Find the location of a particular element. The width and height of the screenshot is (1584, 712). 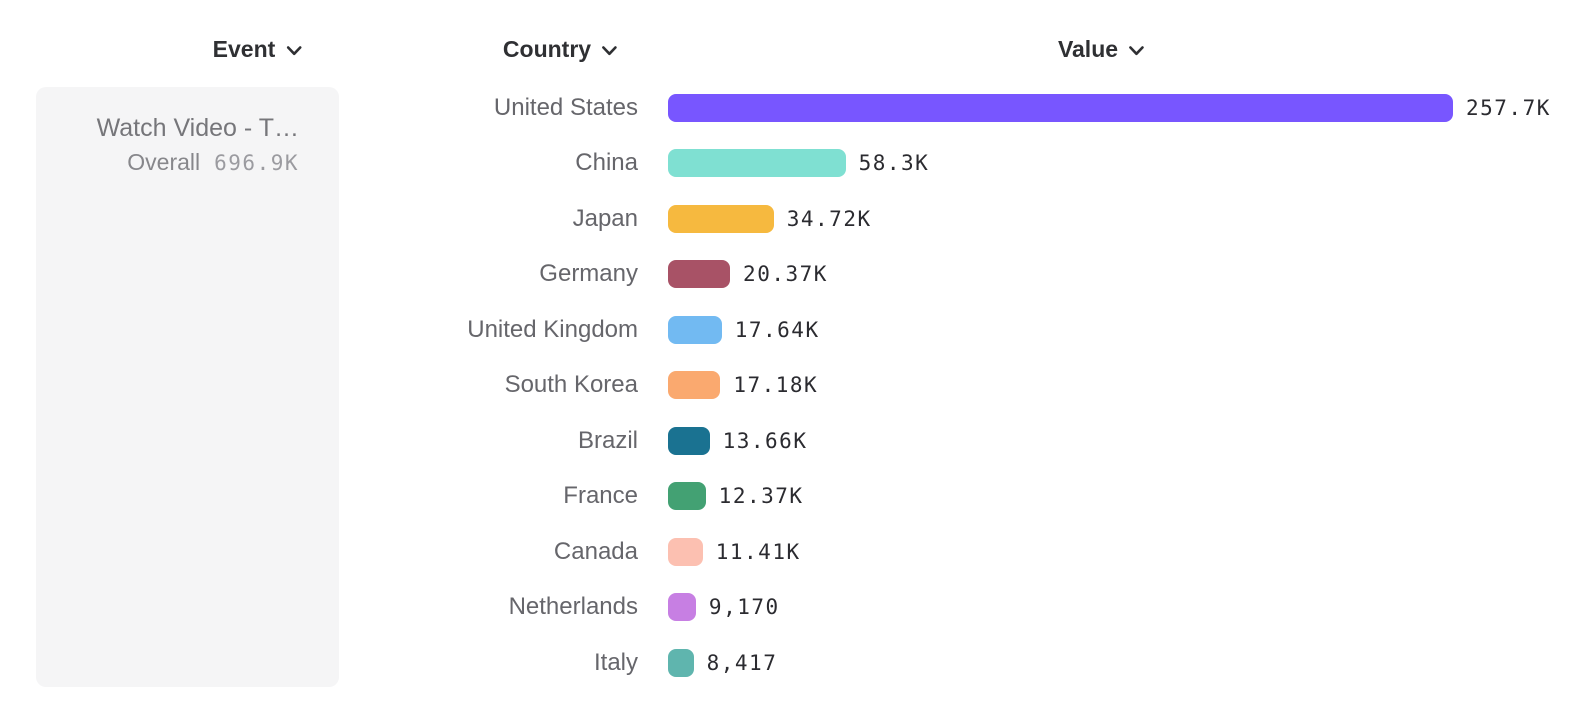

table-row: France 12.37K is located at coordinates (792, 497).